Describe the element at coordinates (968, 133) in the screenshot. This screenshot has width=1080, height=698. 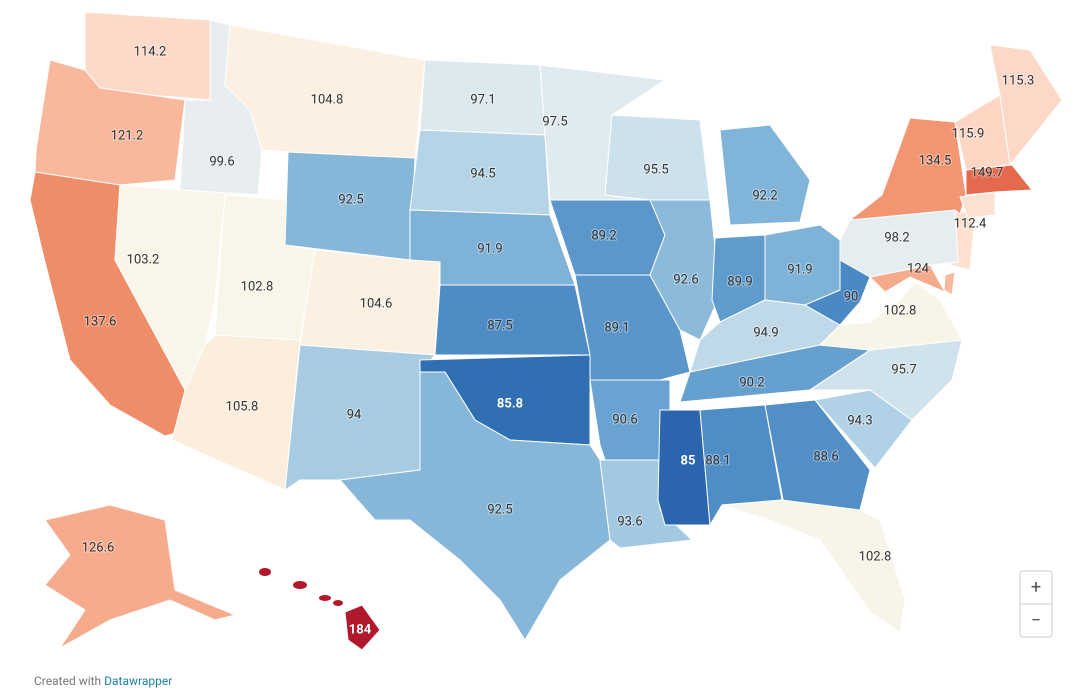
I see `state-value-label: 115.9` at that location.